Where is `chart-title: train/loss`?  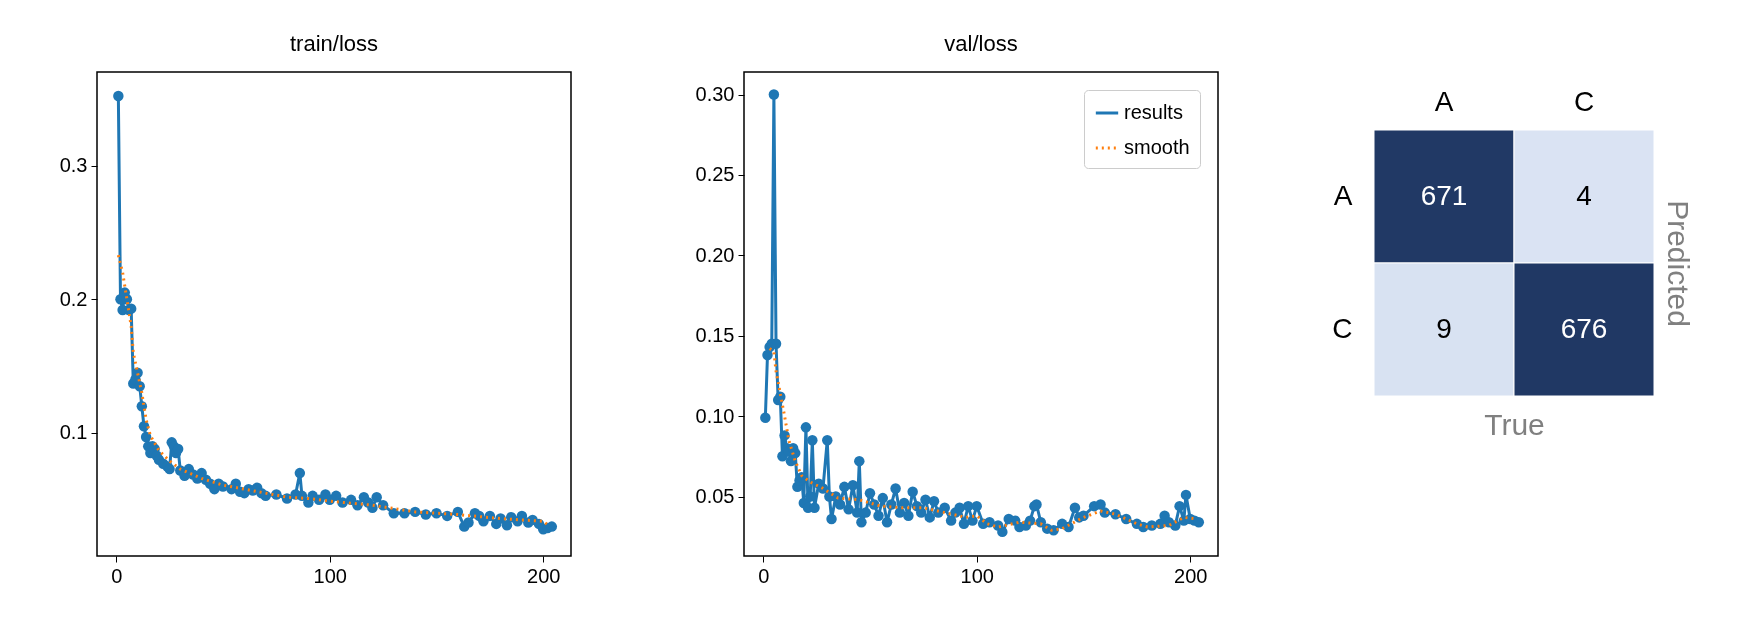
chart-title: train/loss is located at coordinates (334, 43).